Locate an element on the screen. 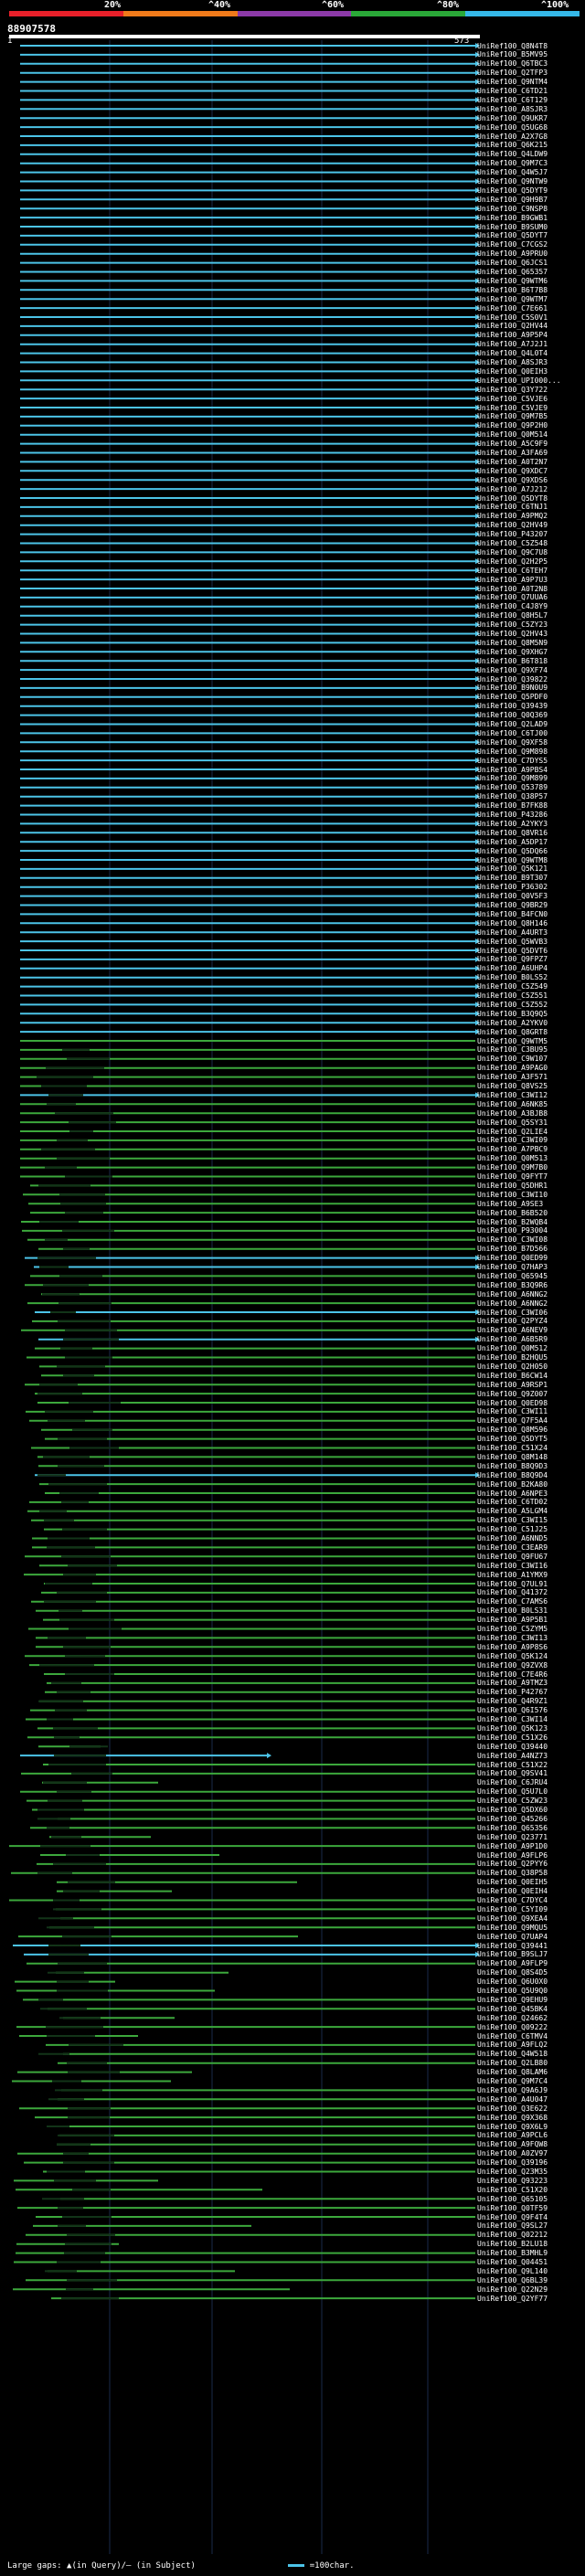 Image resolution: width=585 pixels, height=2576 pixels. hit-label: UniRef100_C5ZYM5 is located at coordinates (512, 1629).